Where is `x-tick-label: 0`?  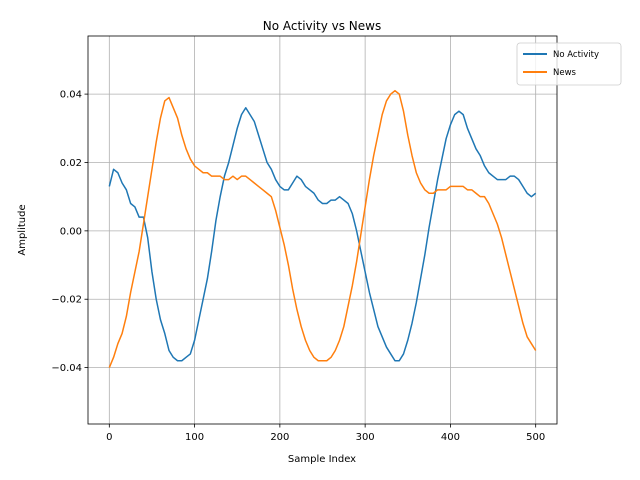
x-tick-label: 0 is located at coordinates (109, 437).